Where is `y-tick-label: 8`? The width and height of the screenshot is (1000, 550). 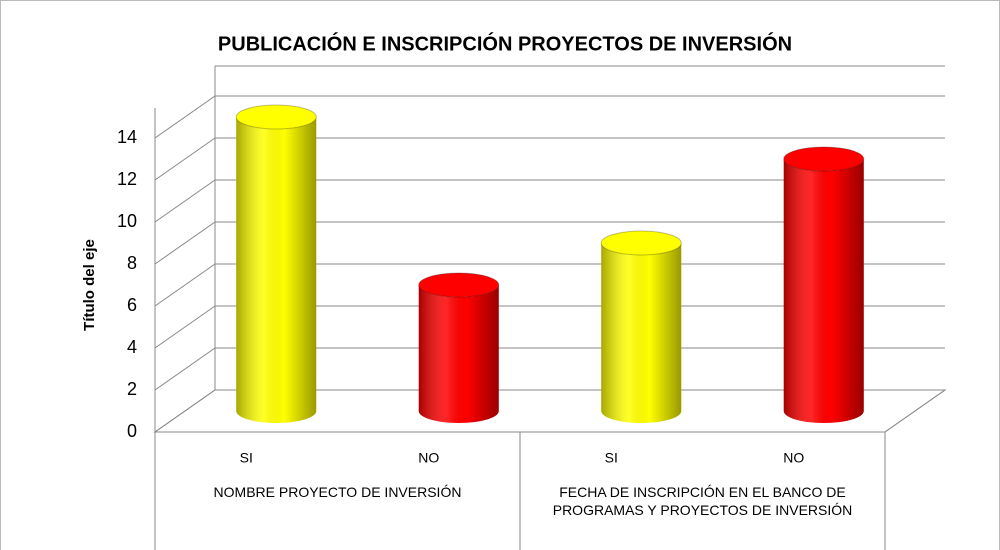
y-tick-label: 8 is located at coordinates (132, 263).